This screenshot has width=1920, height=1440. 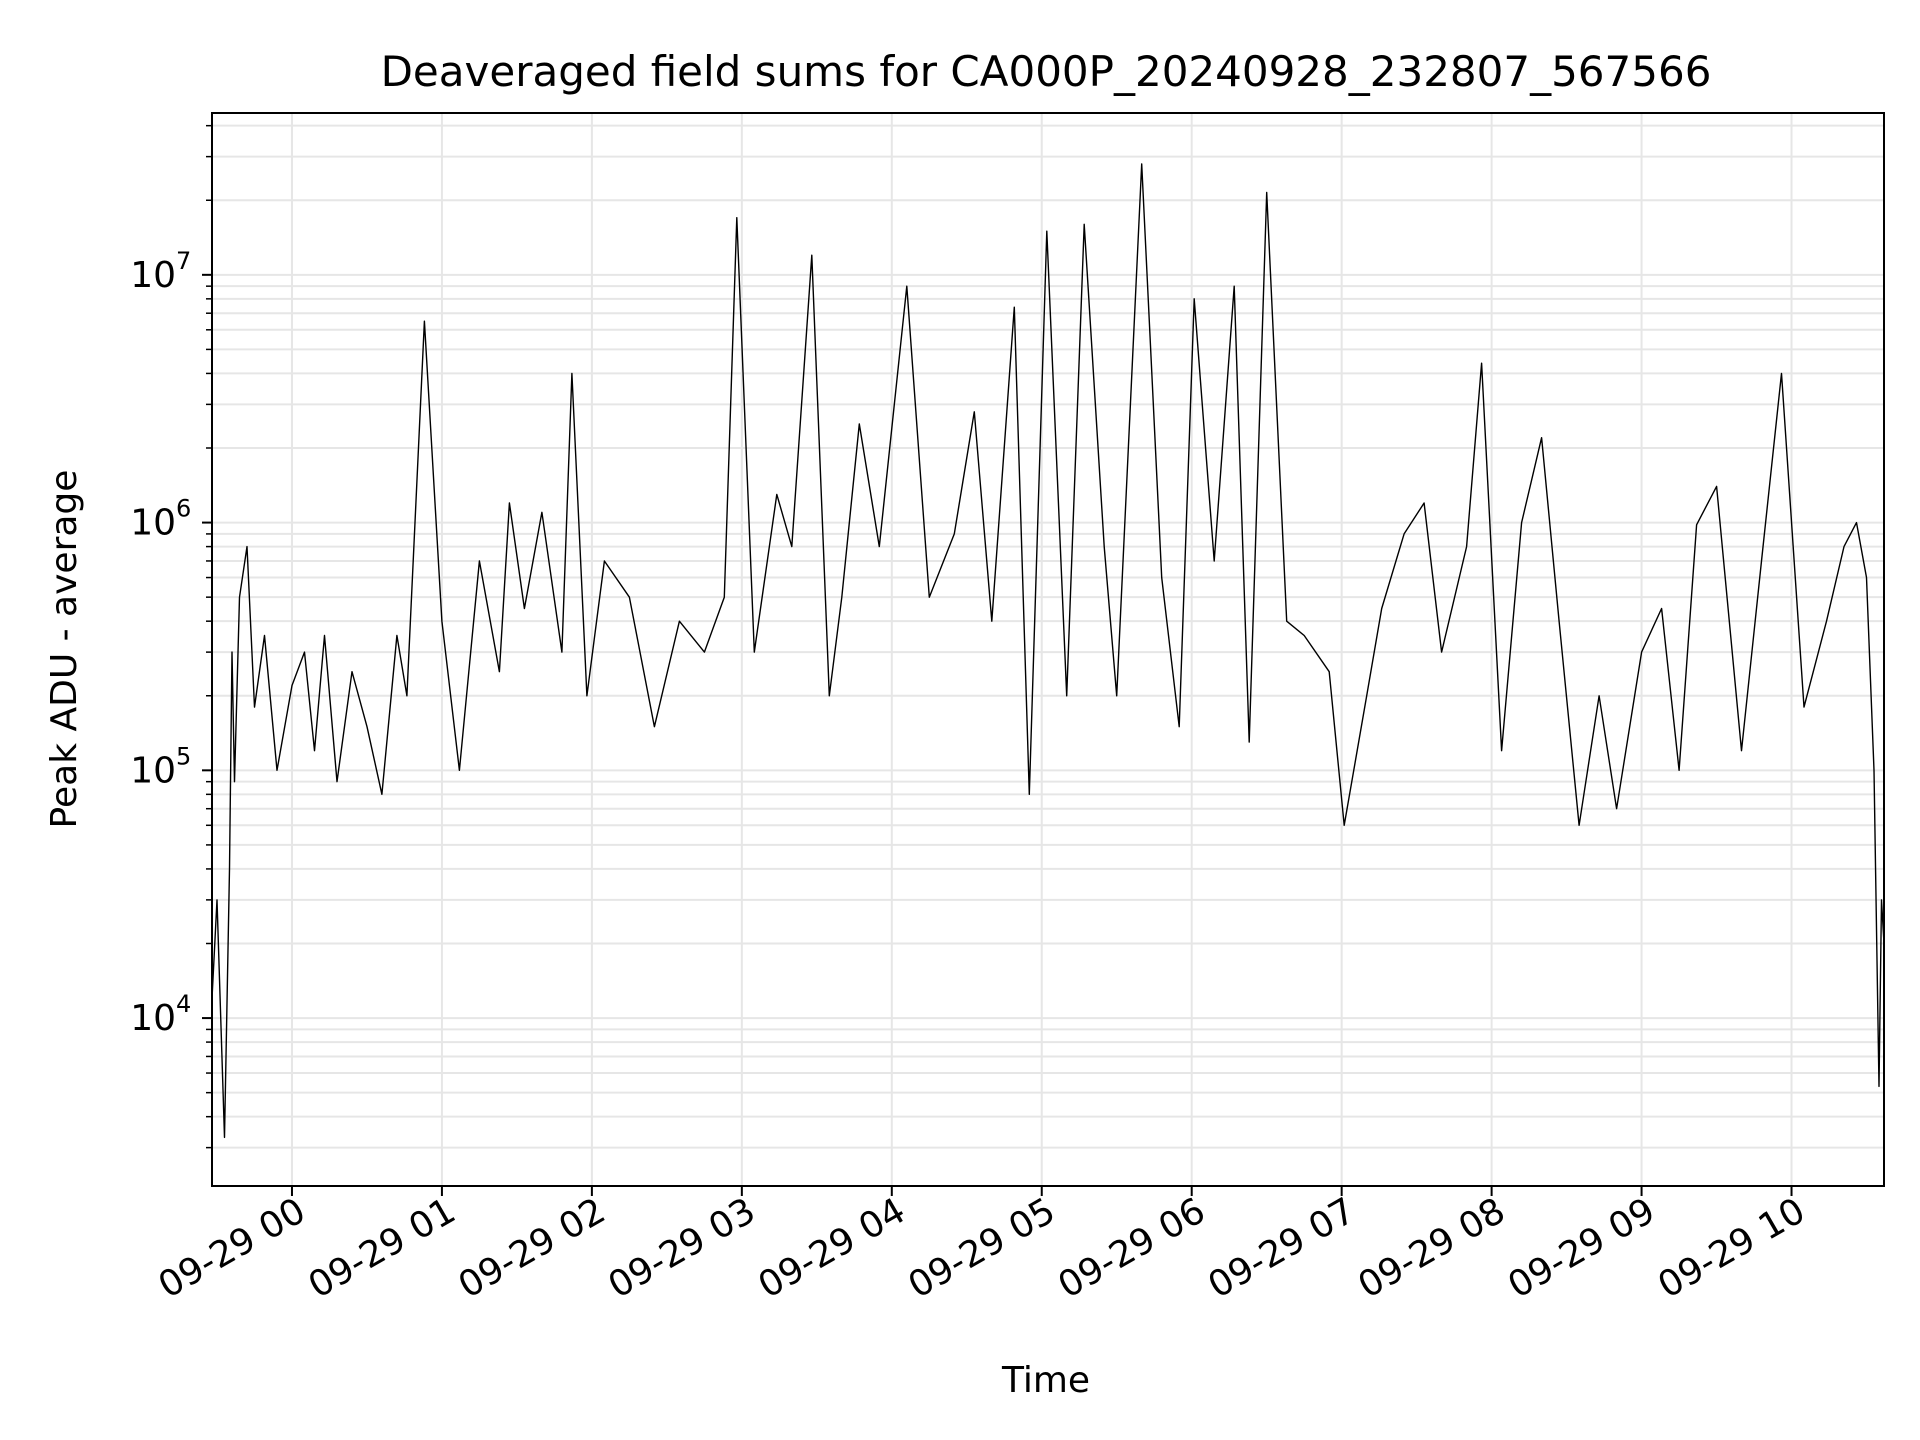 What do you see at coordinates (183, 509) in the screenshot?
I see `y-tick-exponent: 6` at bounding box center [183, 509].